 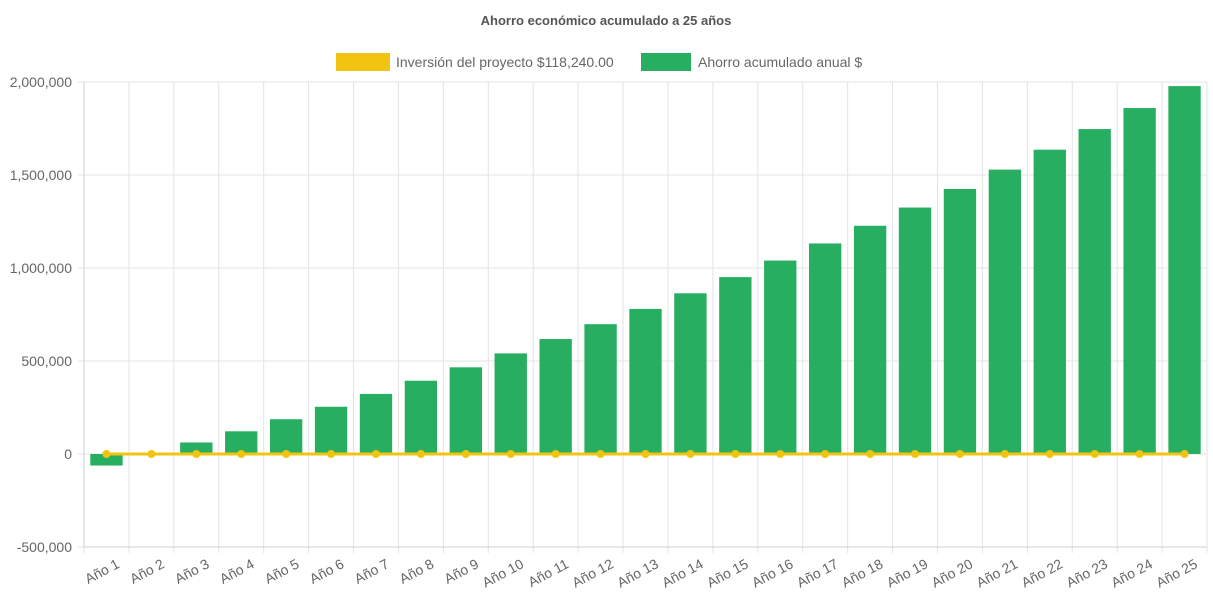 I want to click on legend-item-savings: Ahorro acumulado anual $, so click(x=751, y=62).